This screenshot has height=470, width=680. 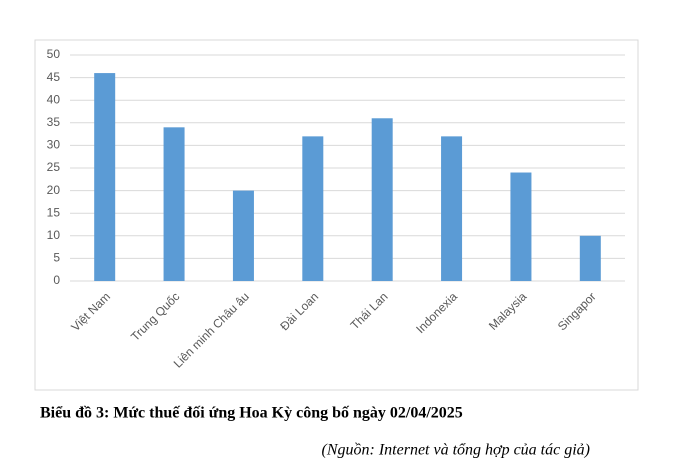 What do you see at coordinates (54, 77) in the screenshot?
I see `y-tick-label: 45` at bounding box center [54, 77].